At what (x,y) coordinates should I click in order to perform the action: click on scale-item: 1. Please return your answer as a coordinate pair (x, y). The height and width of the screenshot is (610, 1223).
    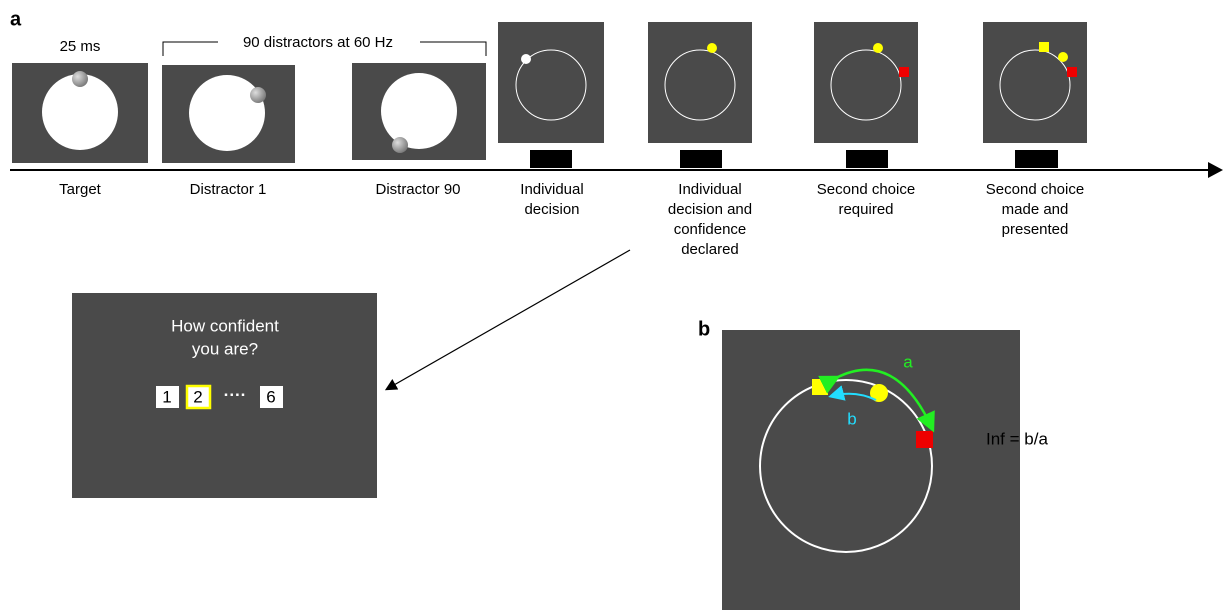
    Looking at the image, I should click on (166, 396).